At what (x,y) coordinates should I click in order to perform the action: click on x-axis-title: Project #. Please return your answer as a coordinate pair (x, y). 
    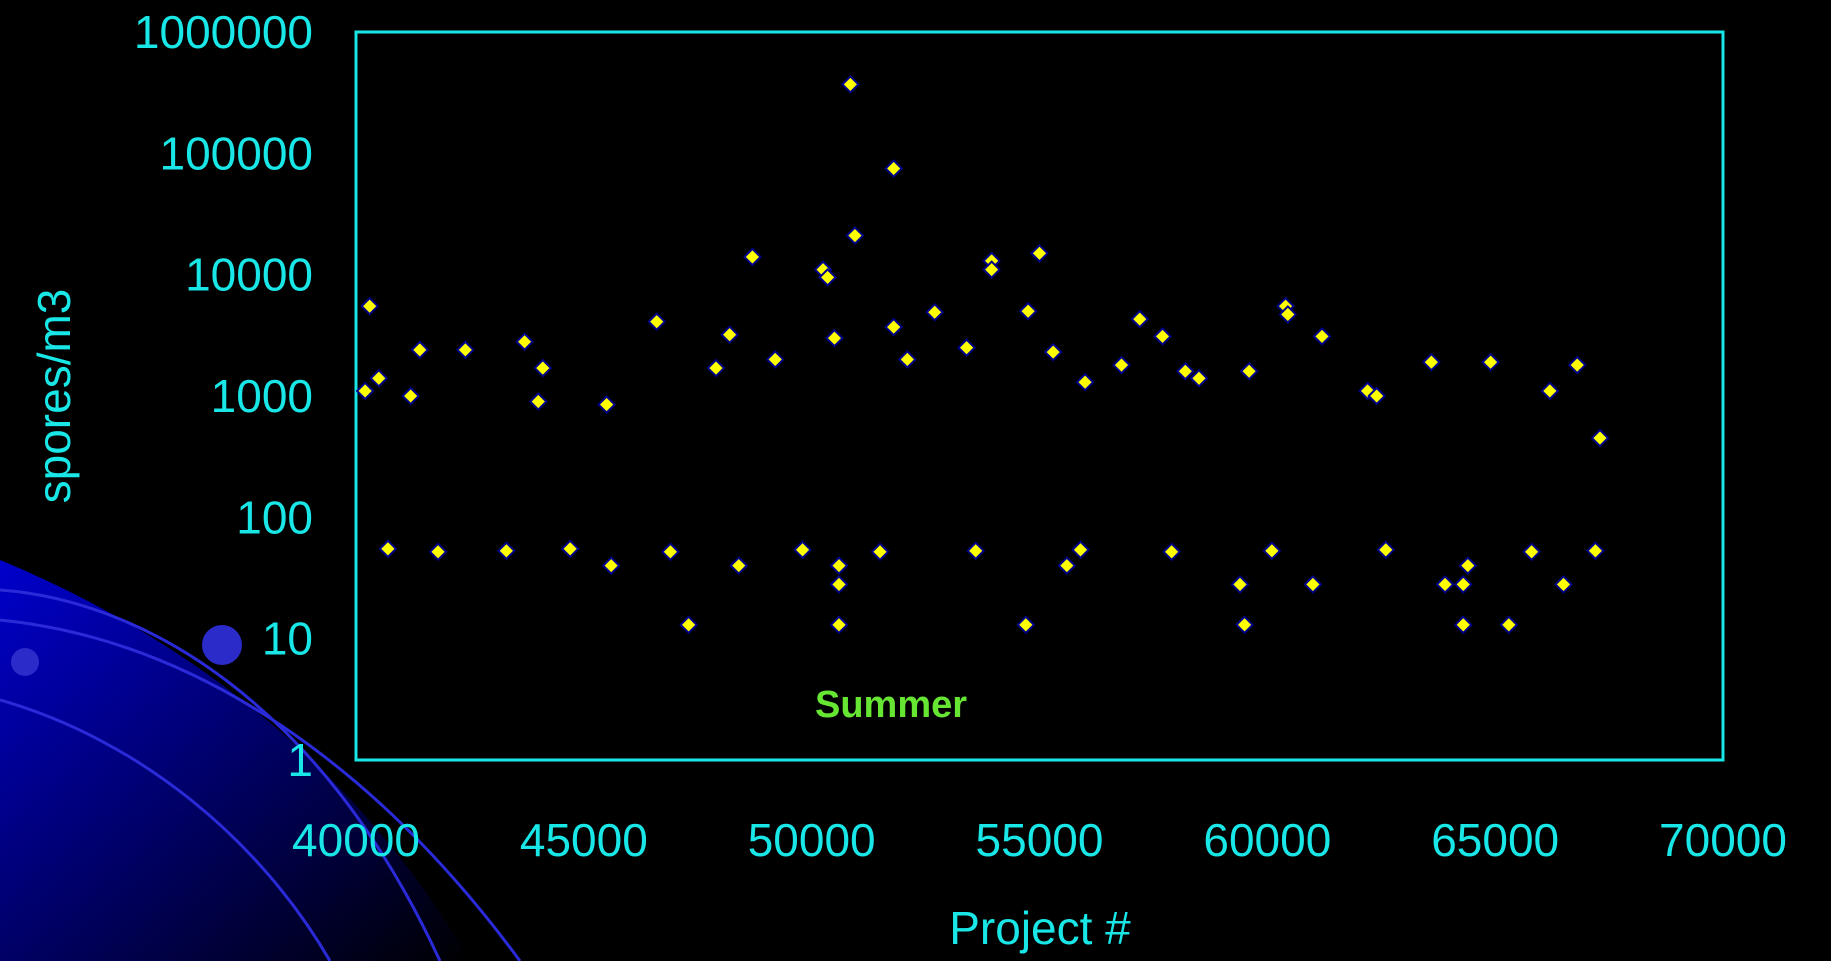
    Looking at the image, I should click on (1040, 928).